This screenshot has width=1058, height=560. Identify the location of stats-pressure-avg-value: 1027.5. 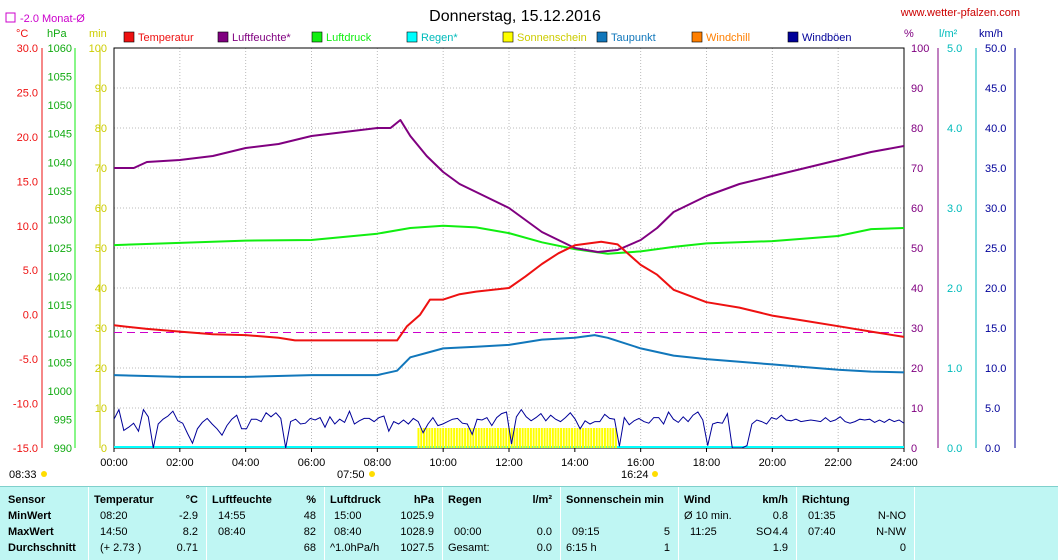
(417, 548).